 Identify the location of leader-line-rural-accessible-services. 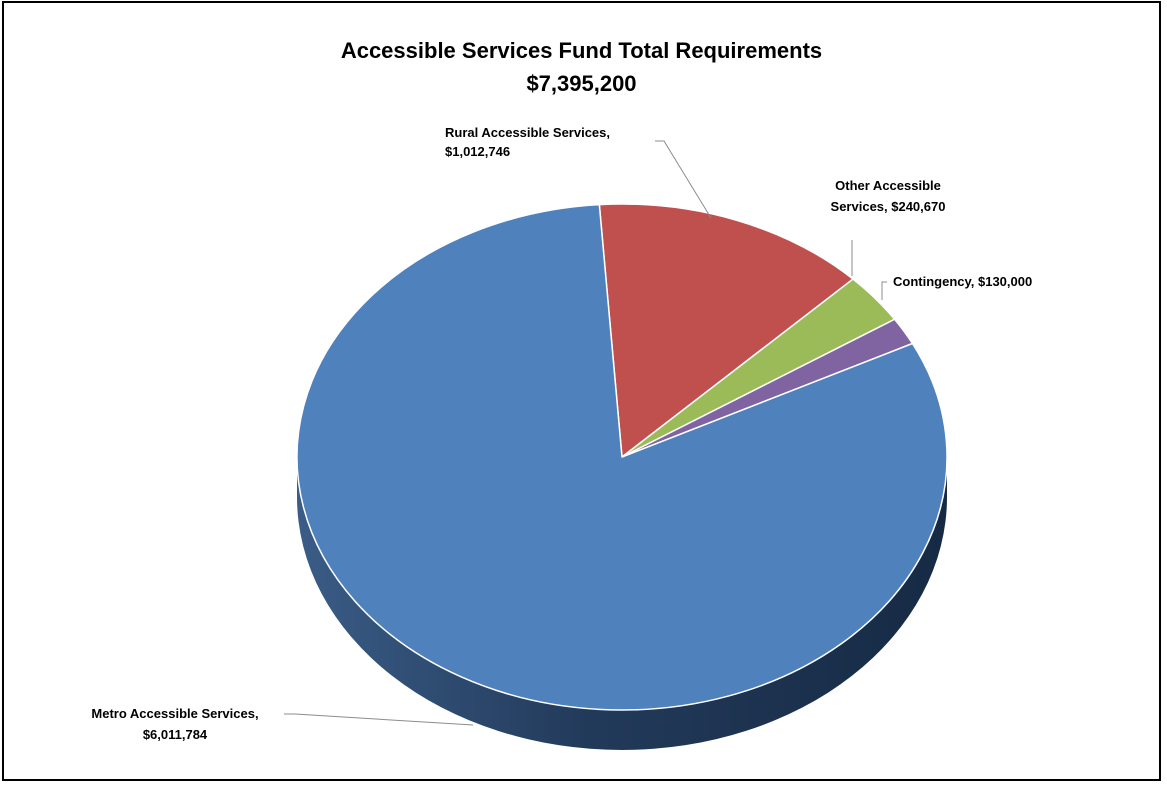
(683, 179).